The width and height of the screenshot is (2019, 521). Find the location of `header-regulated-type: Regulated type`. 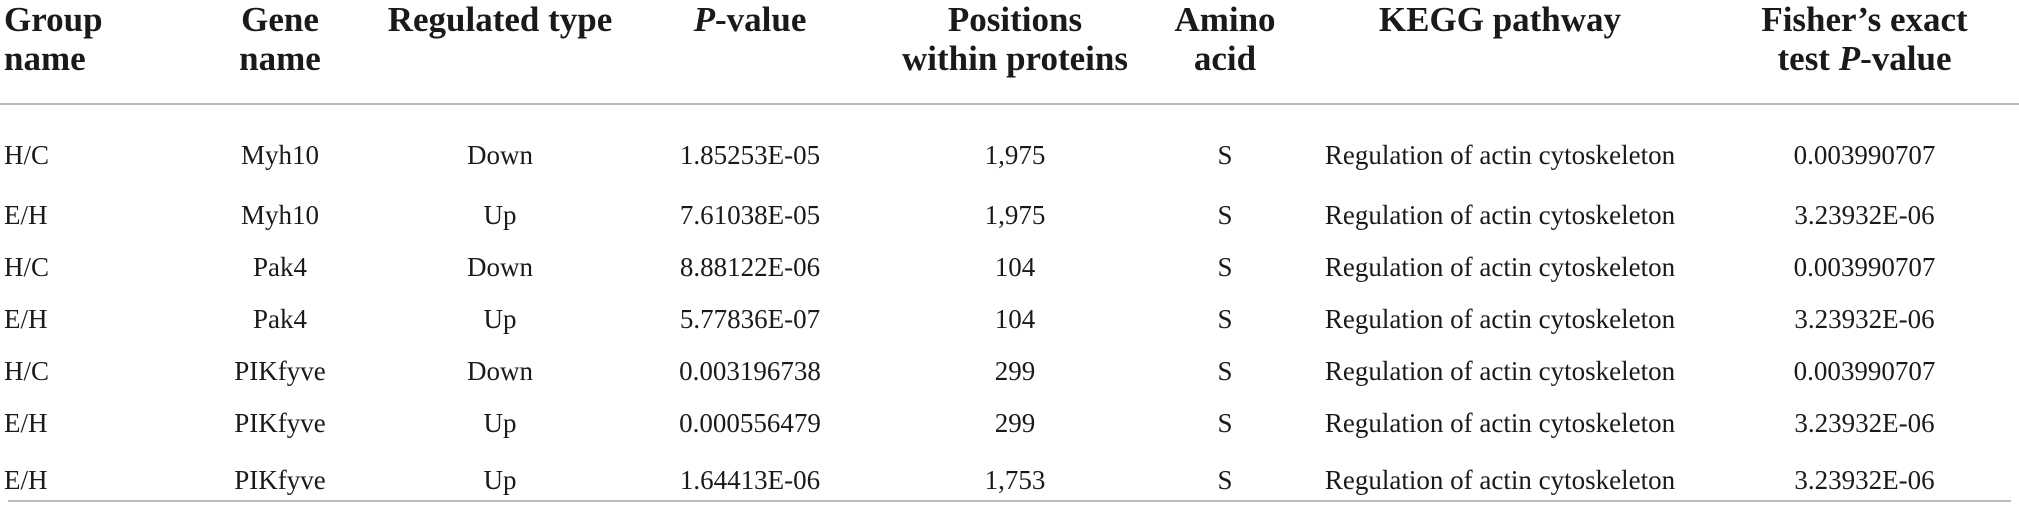

header-regulated-type: Regulated type is located at coordinates (500, 19).